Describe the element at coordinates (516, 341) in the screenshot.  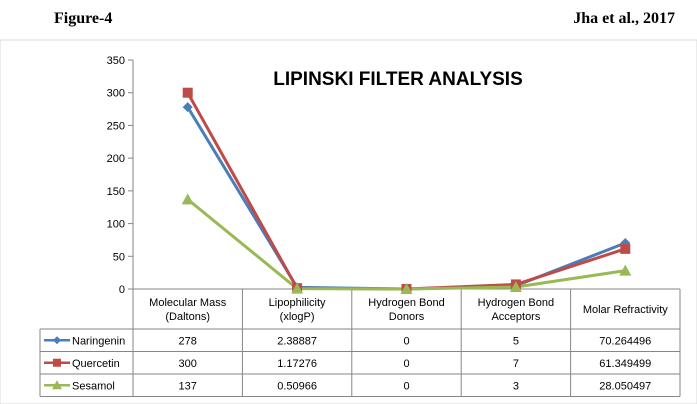
I see `table-cell: 5` at that location.